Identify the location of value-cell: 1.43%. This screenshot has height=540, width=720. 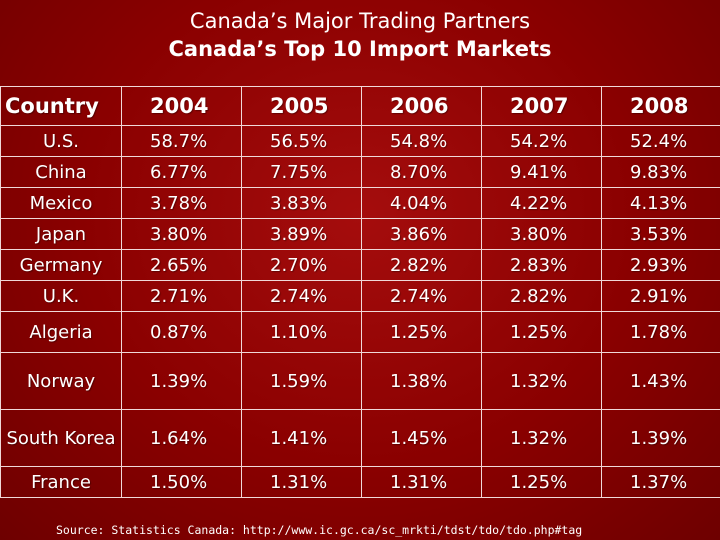
(660, 381).